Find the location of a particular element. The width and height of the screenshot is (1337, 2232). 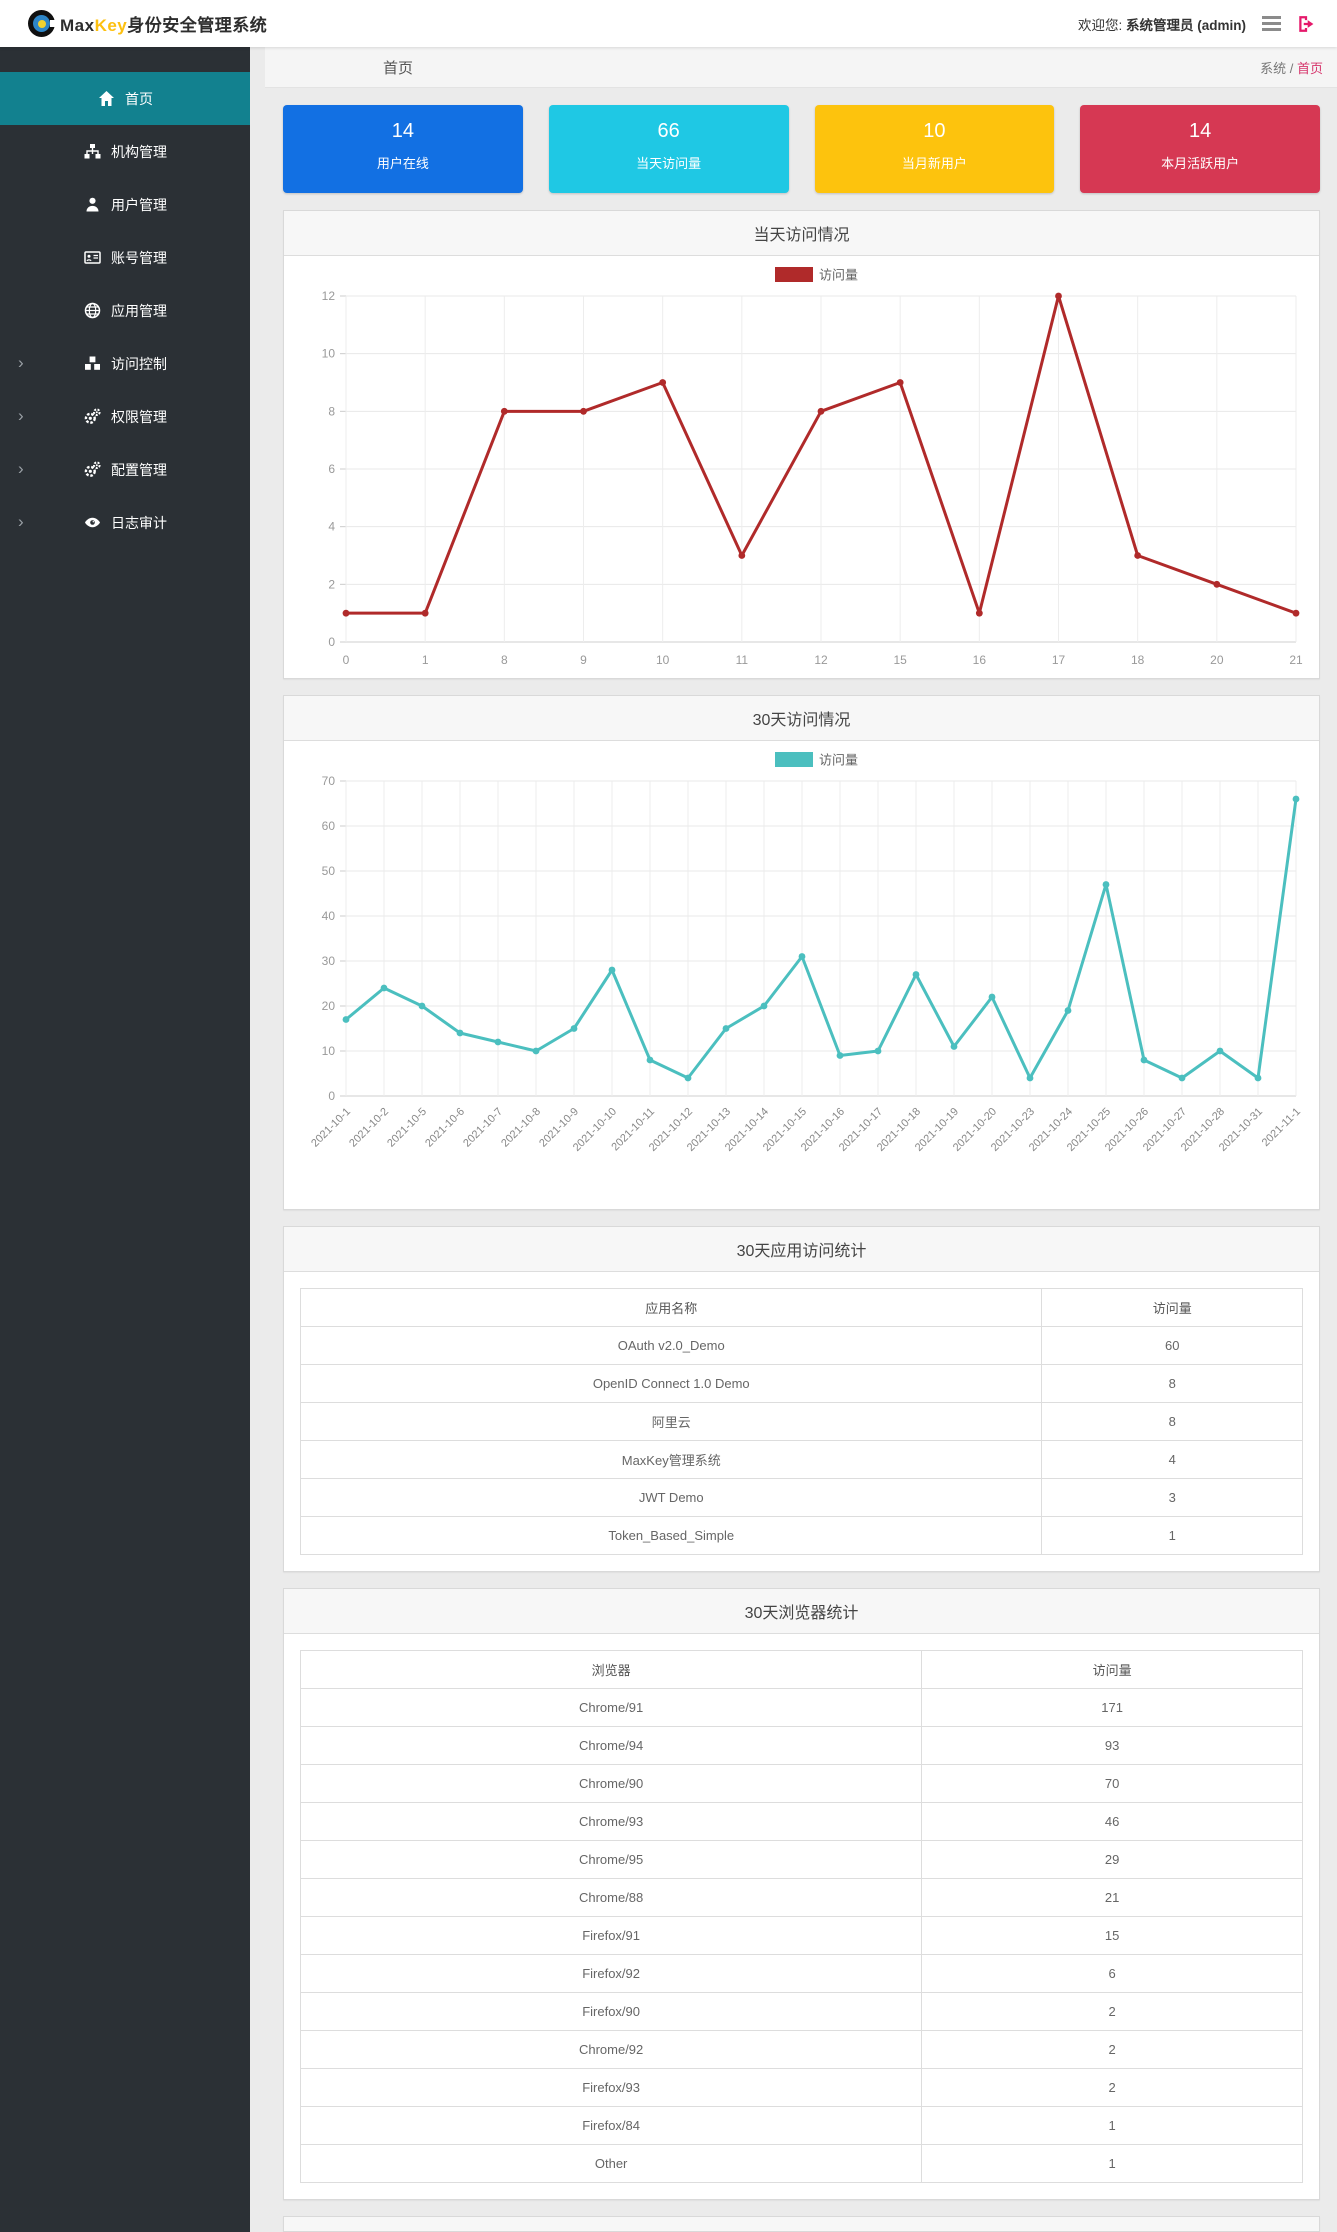

table-row: Other 1 is located at coordinates (801, 2163).